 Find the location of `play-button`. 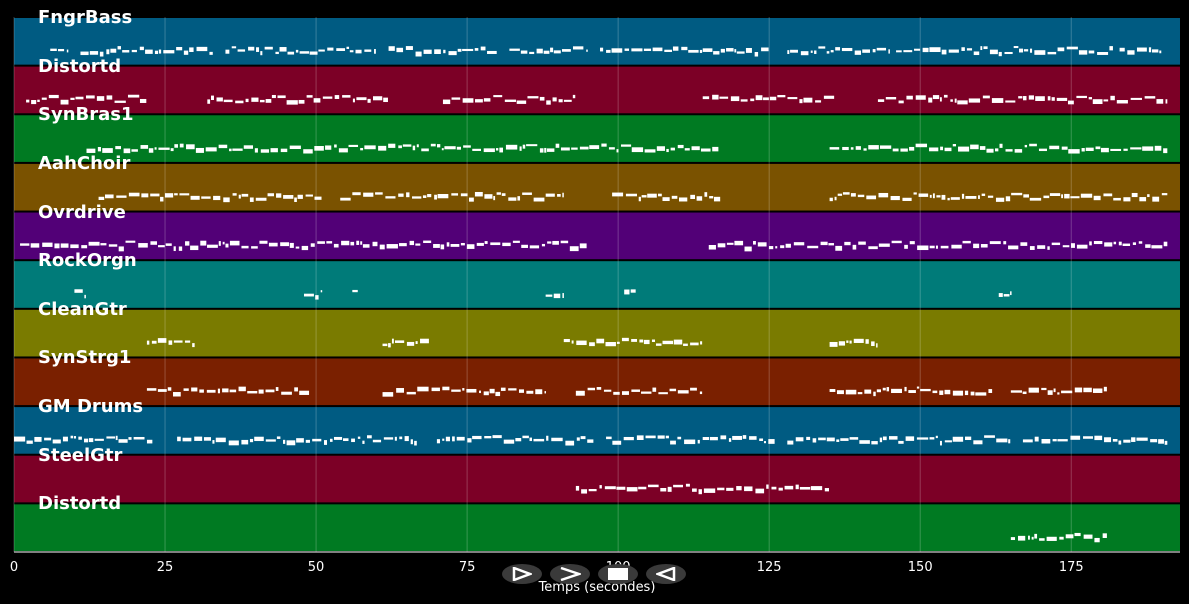

play-button is located at coordinates (522, 574).